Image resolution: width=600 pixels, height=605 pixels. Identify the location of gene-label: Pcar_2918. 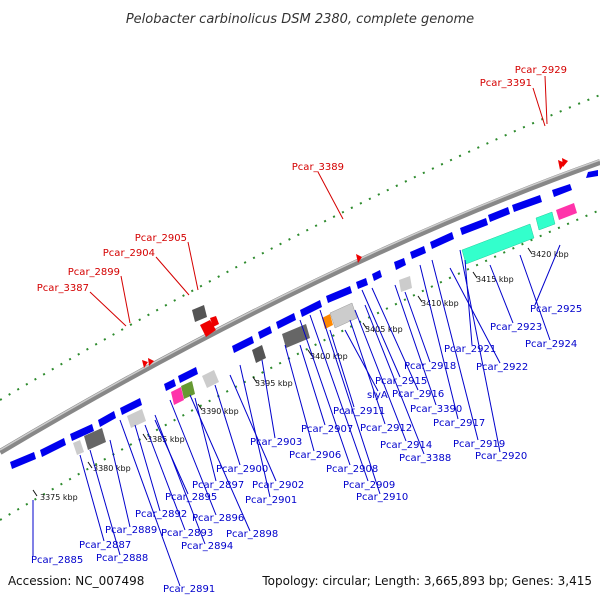
(430, 366).